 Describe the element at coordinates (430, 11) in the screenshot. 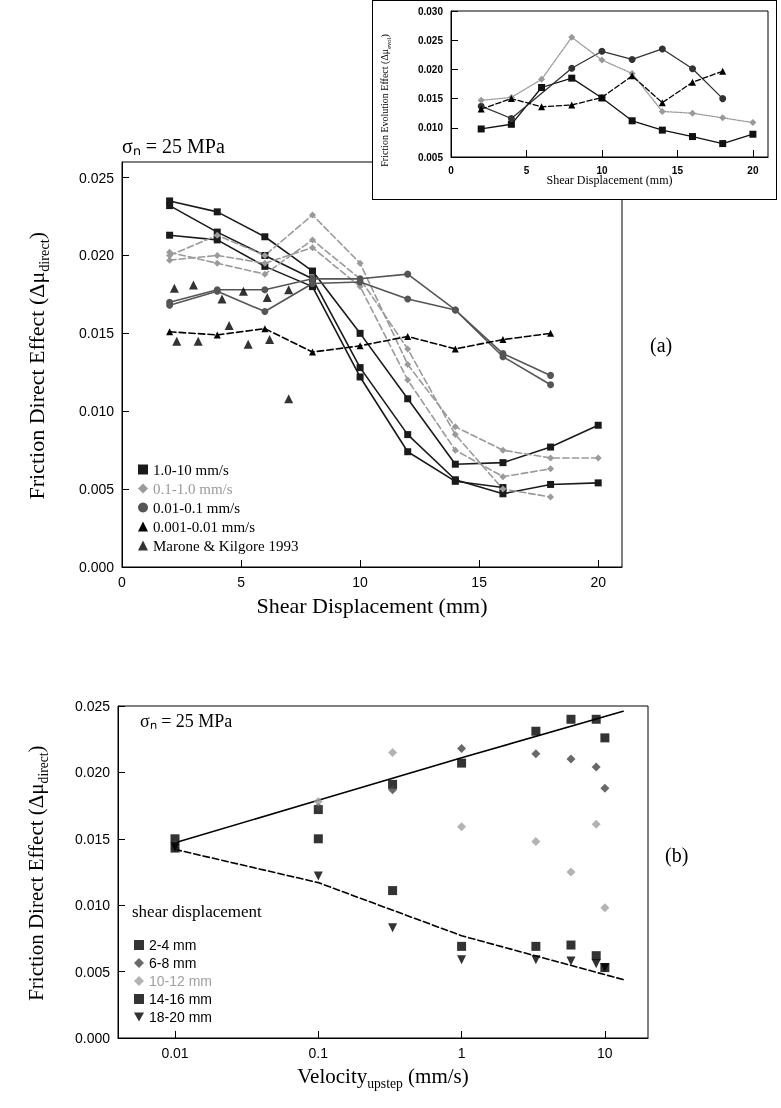

I see `y-tick-label: 0.030` at that location.